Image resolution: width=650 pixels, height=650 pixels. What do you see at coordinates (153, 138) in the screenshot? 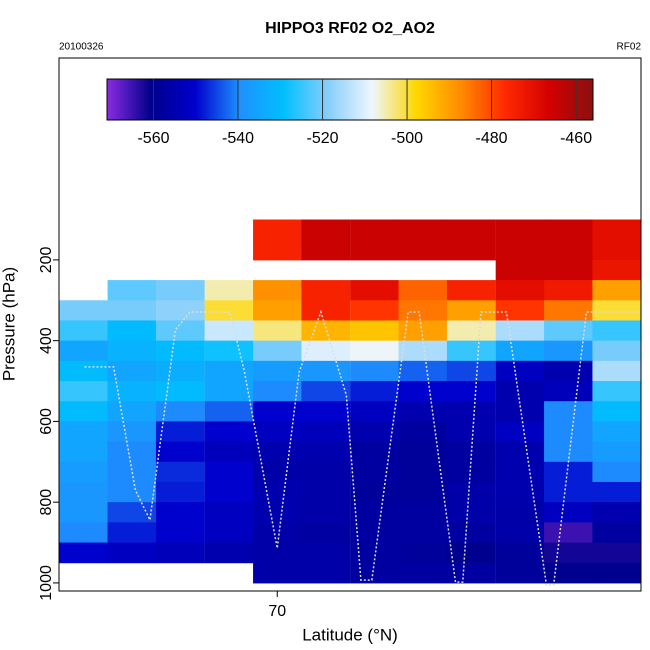
I see `colorbar-tick-label: -560` at bounding box center [153, 138].